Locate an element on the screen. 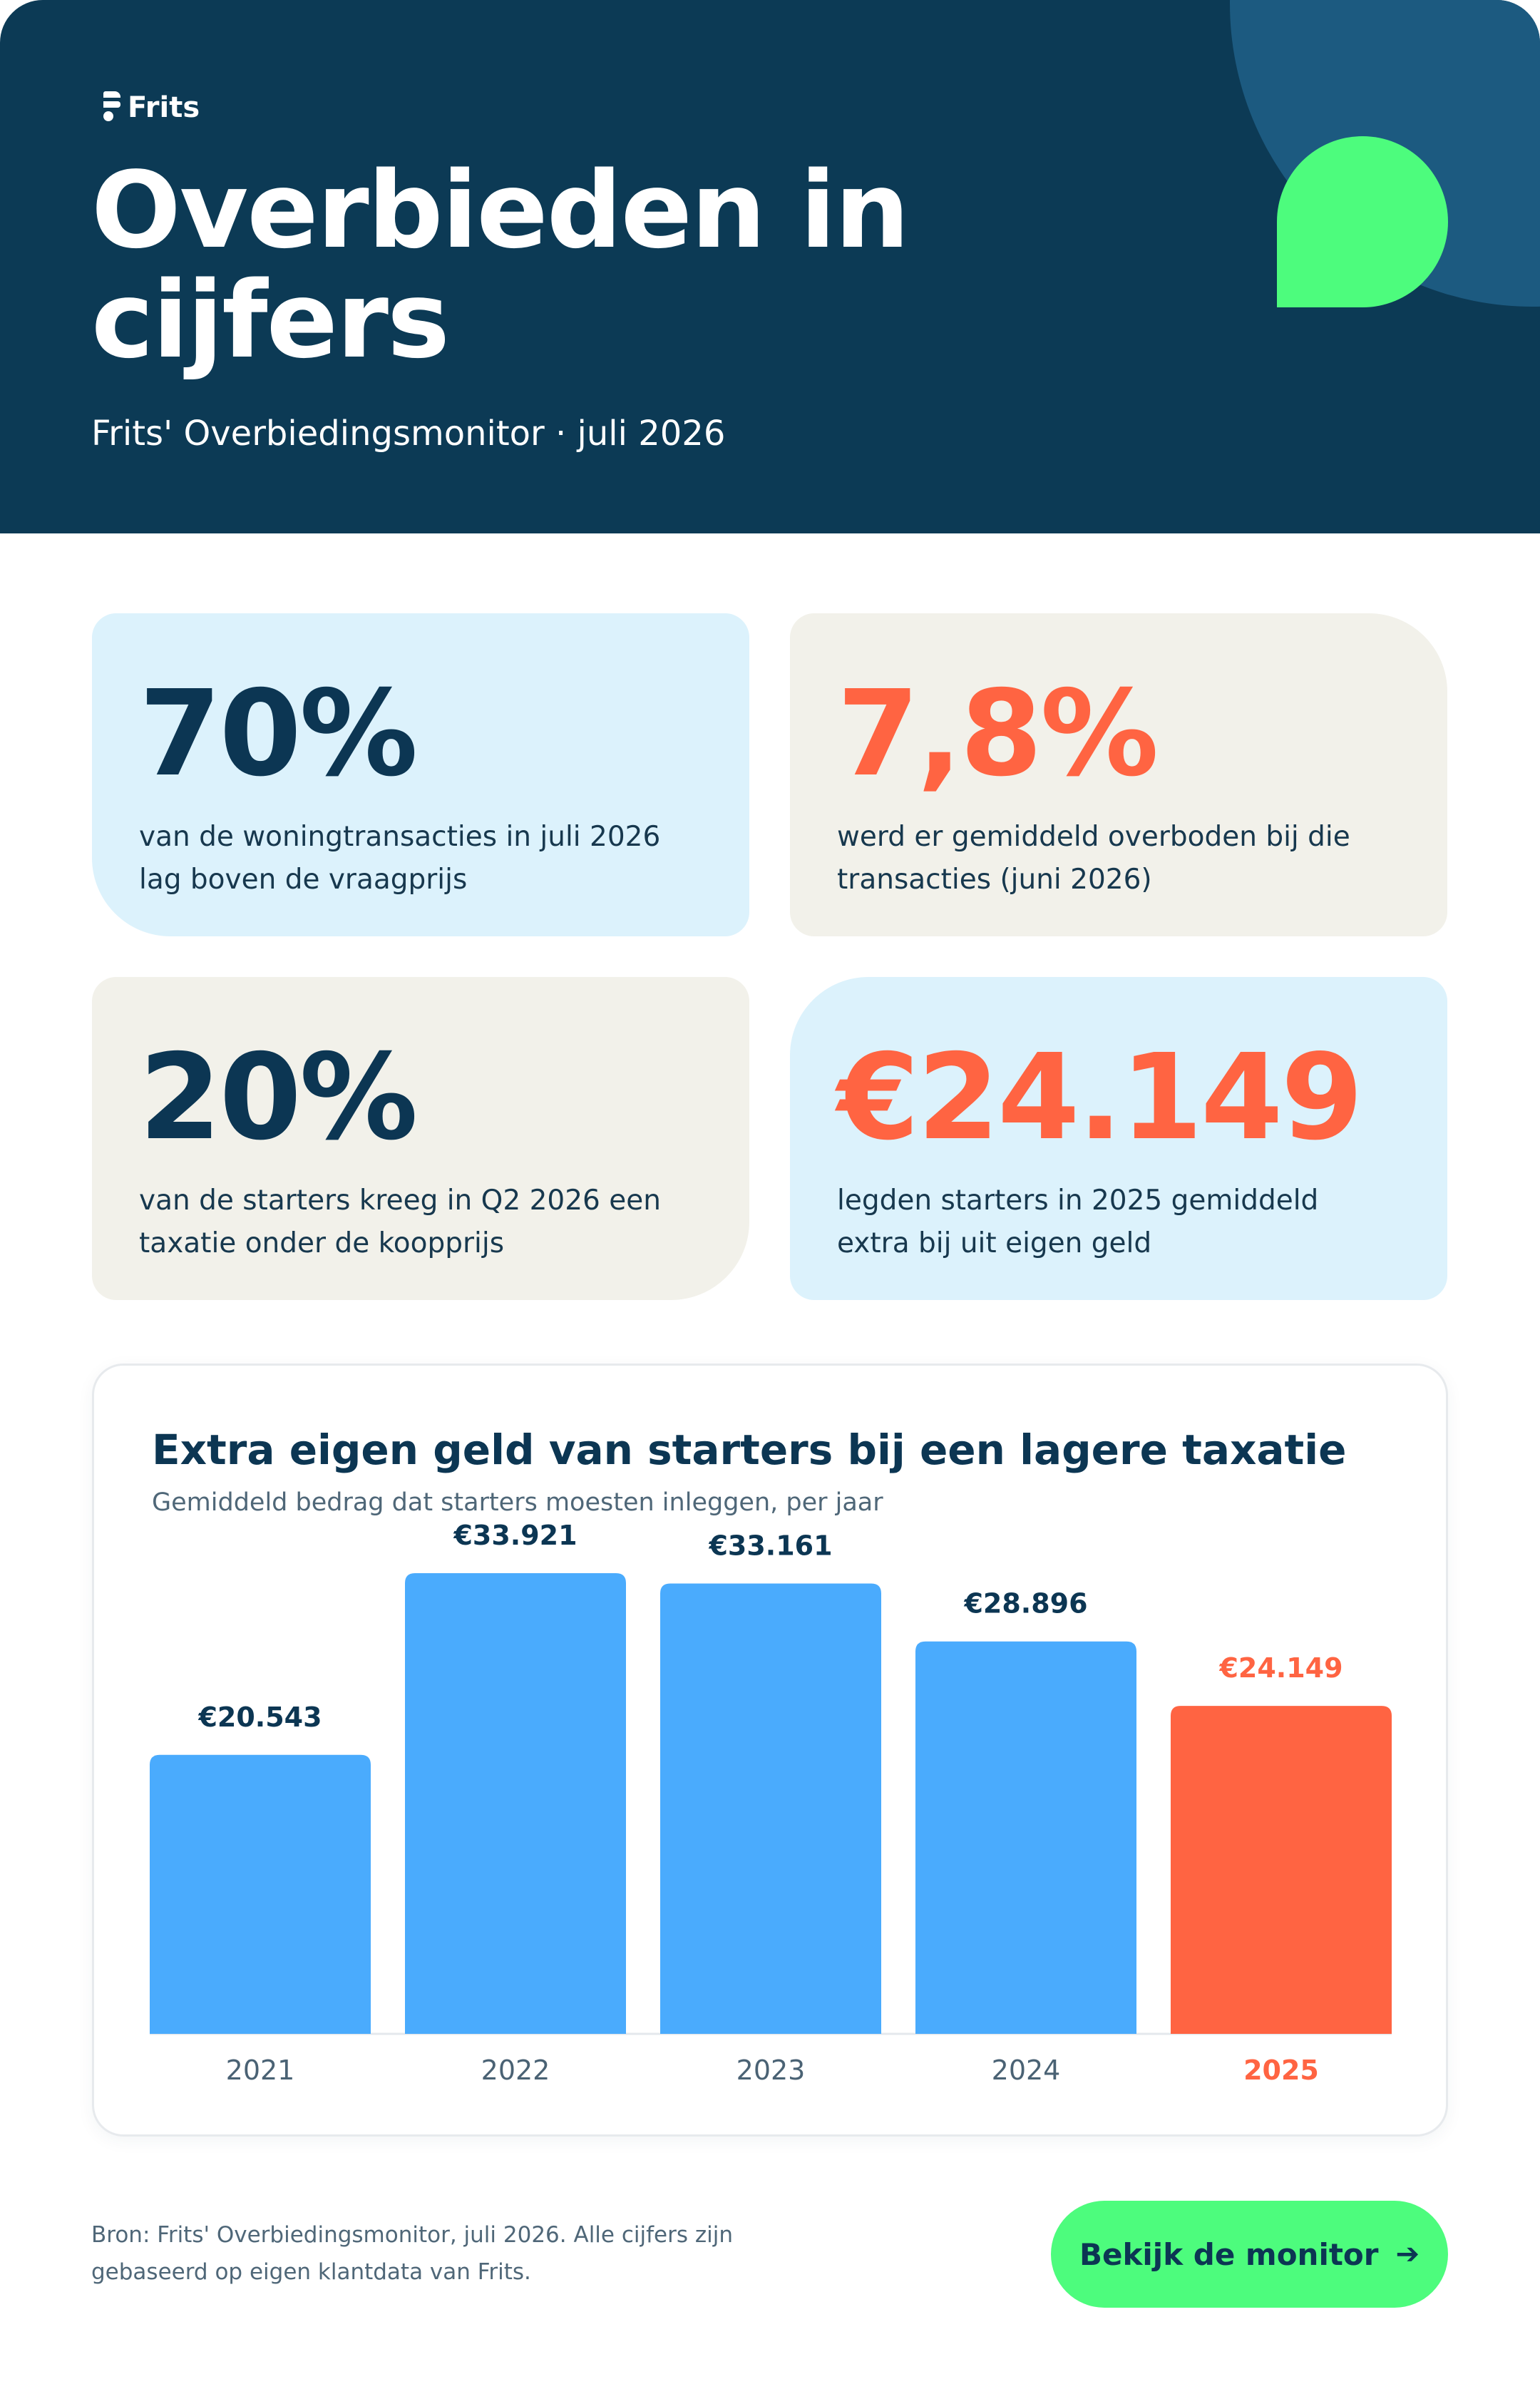 This screenshot has height=2389, width=1540. bar-value-label: €33.161 is located at coordinates (770, 1545).